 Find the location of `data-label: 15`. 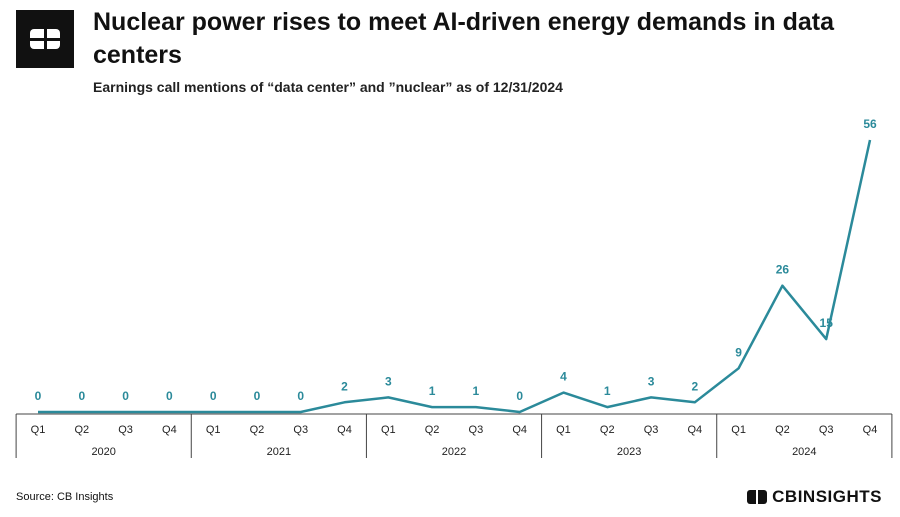

data-label: 15 is located at coordinates (827, 323).